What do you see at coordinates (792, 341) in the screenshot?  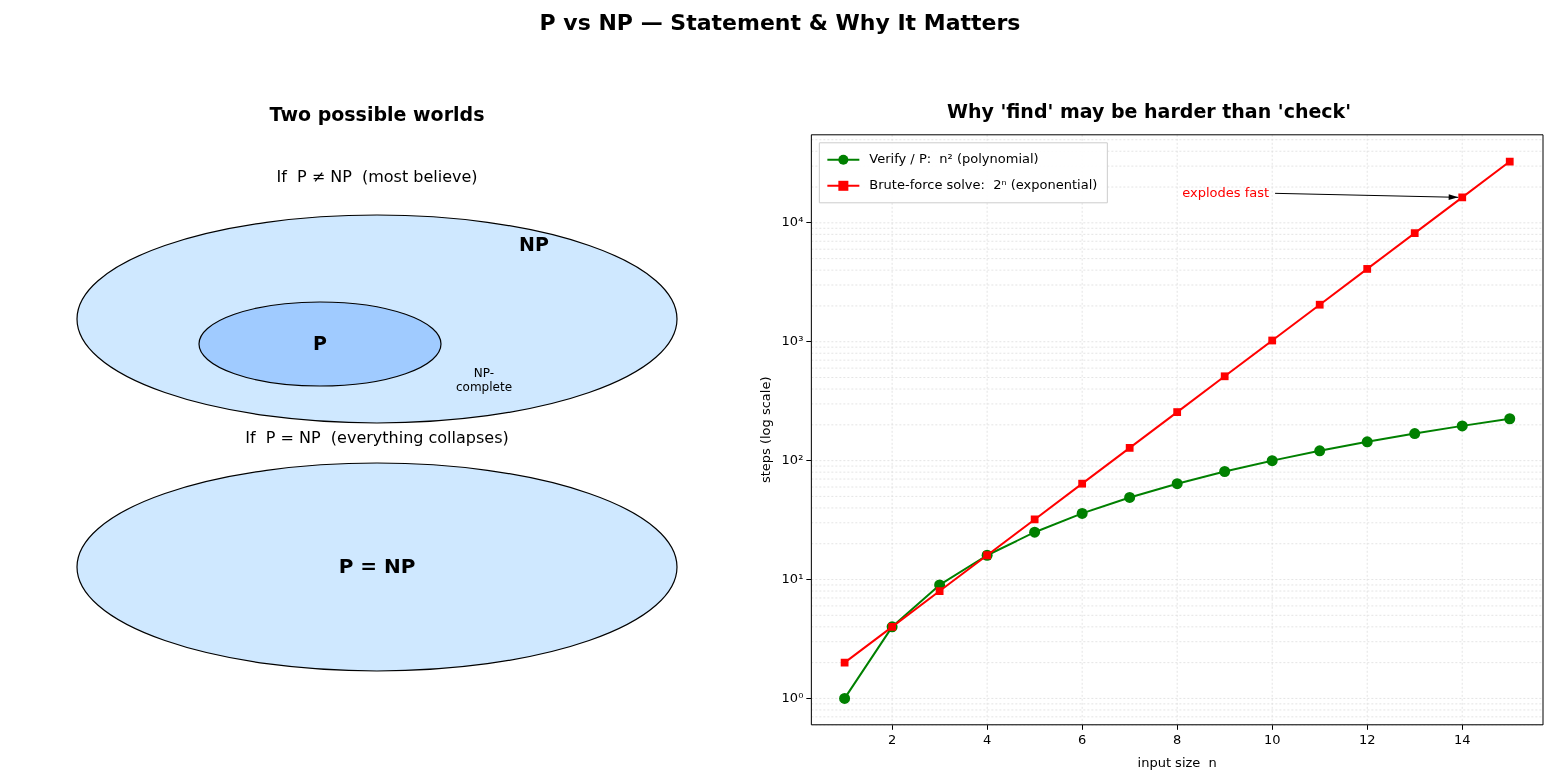 I see `y-tick-label: 10³` at bounding box center [792, 341].